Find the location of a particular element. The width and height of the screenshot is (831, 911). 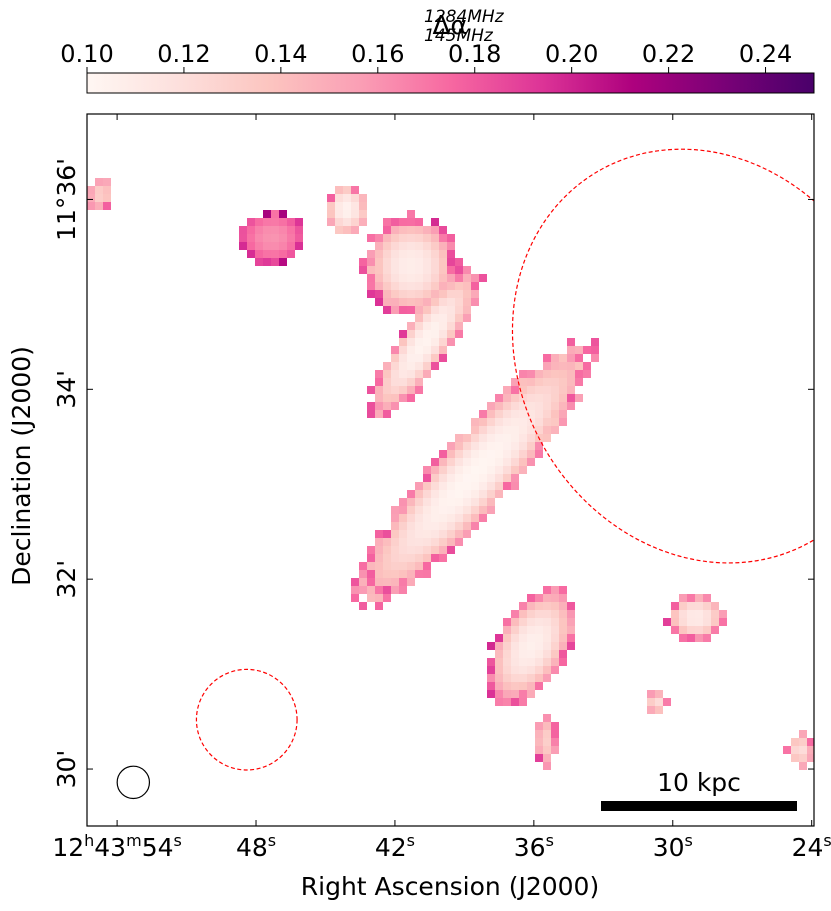

colorbar-label: Δα is located at coordinates (450, 26).